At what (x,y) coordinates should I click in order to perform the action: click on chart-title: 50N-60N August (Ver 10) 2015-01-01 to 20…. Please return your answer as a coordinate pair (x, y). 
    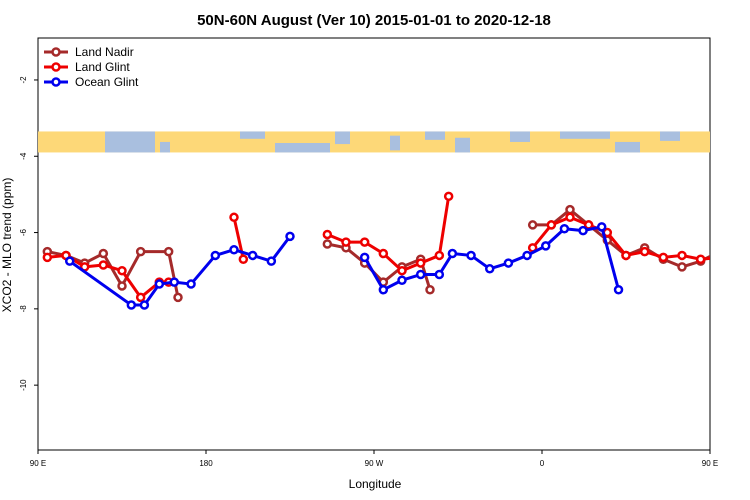
    Looking at the image, I should click on (374, 20).